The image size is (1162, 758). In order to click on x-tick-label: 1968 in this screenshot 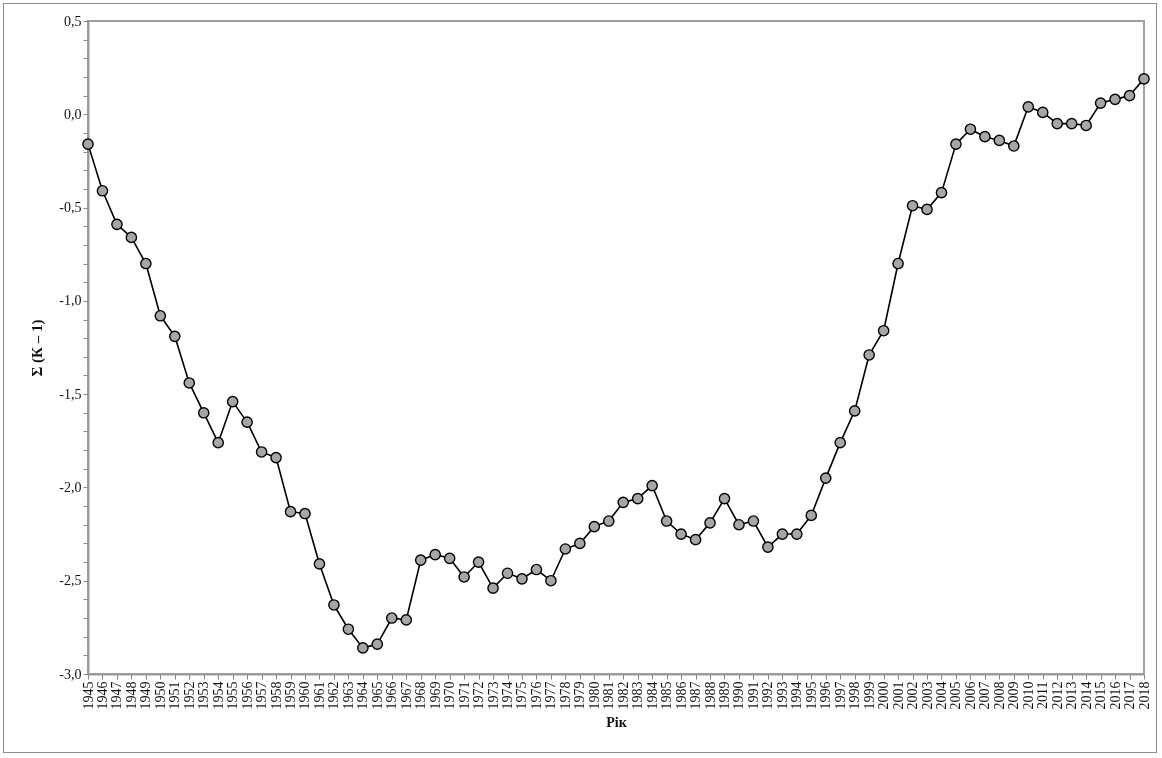, I will do `click(421, 695)`.